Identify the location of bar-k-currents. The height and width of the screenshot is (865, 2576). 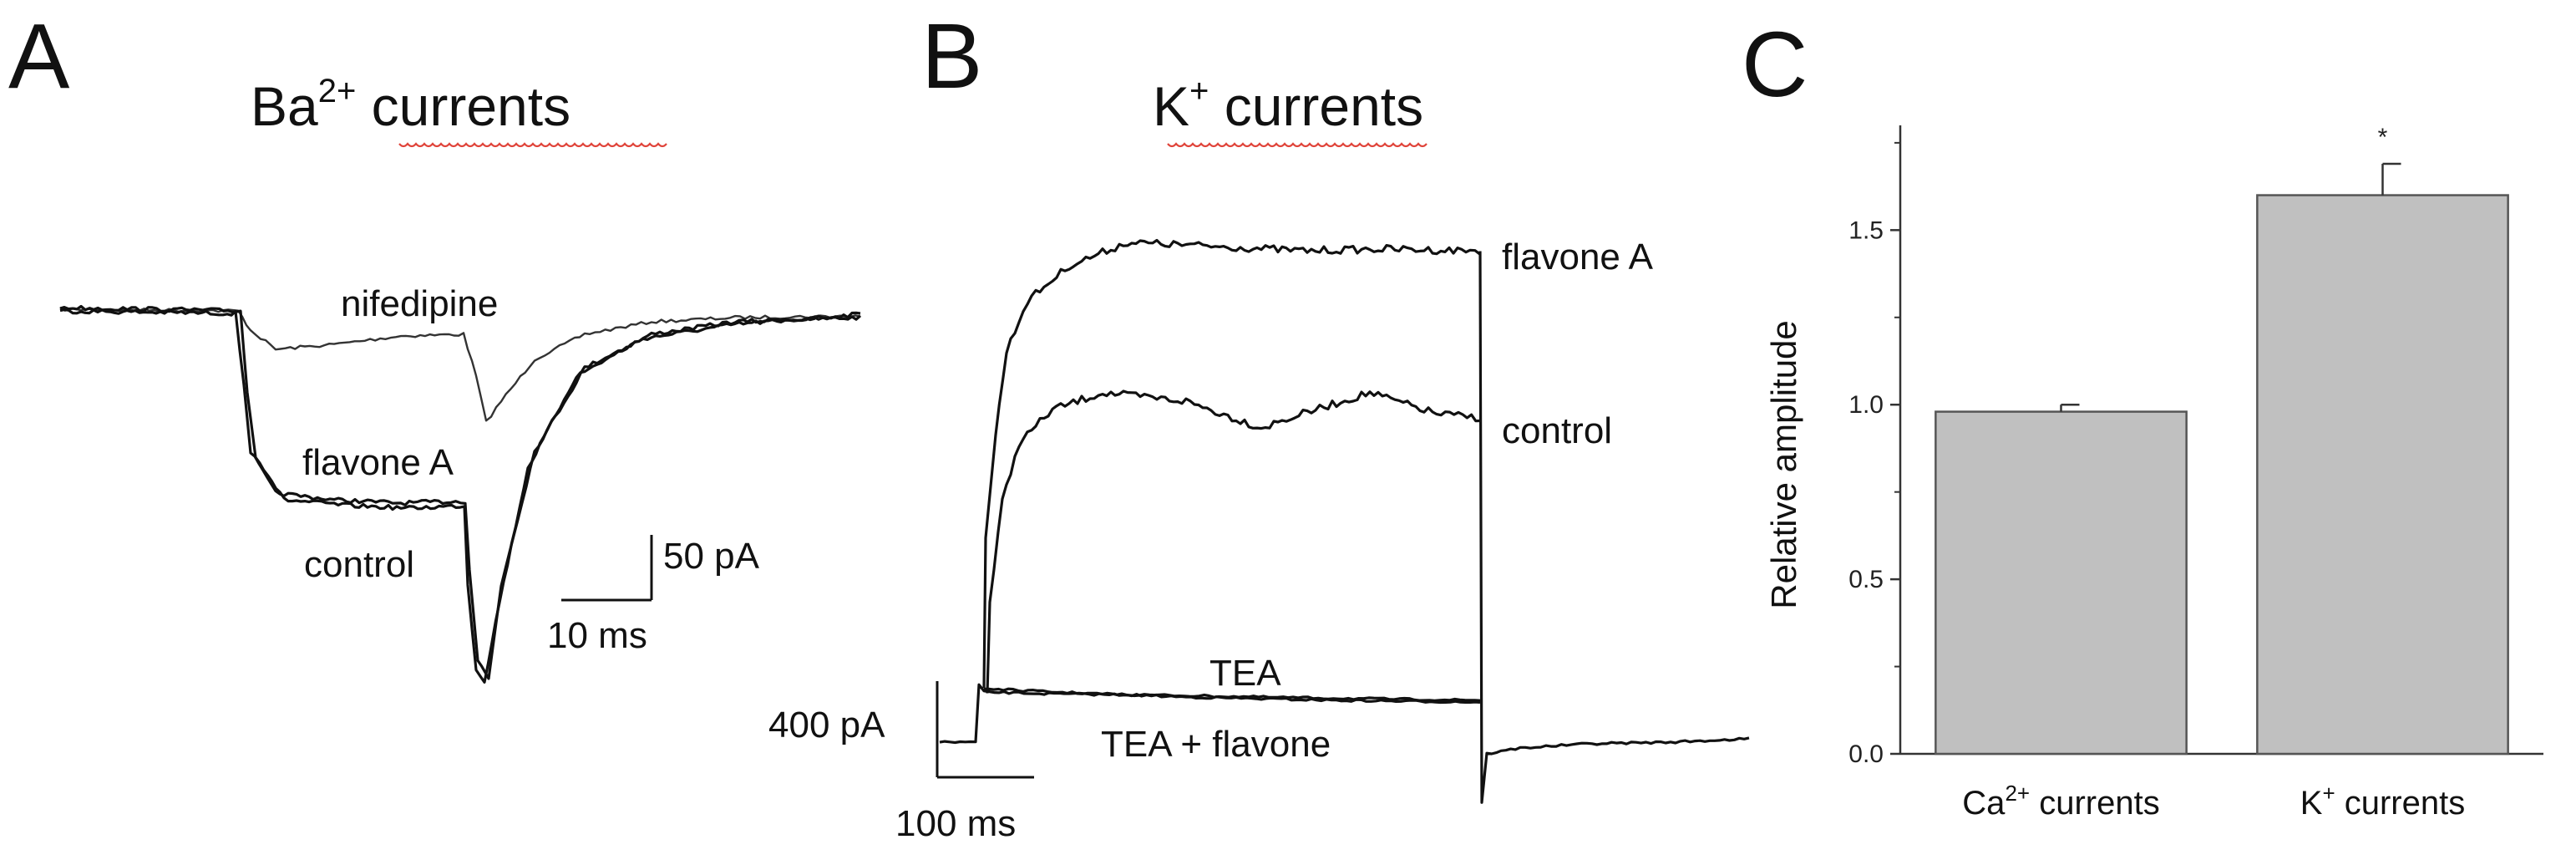
(2382, 475).